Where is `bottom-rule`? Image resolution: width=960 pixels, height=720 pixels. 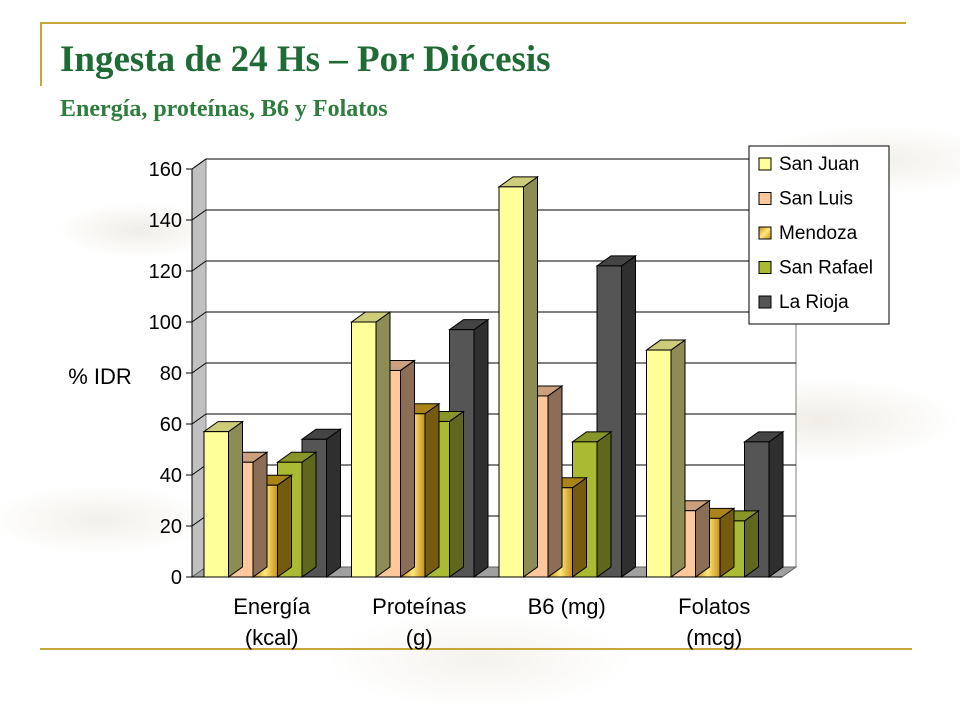
bottom-rule is located at coordinates (476, 649).